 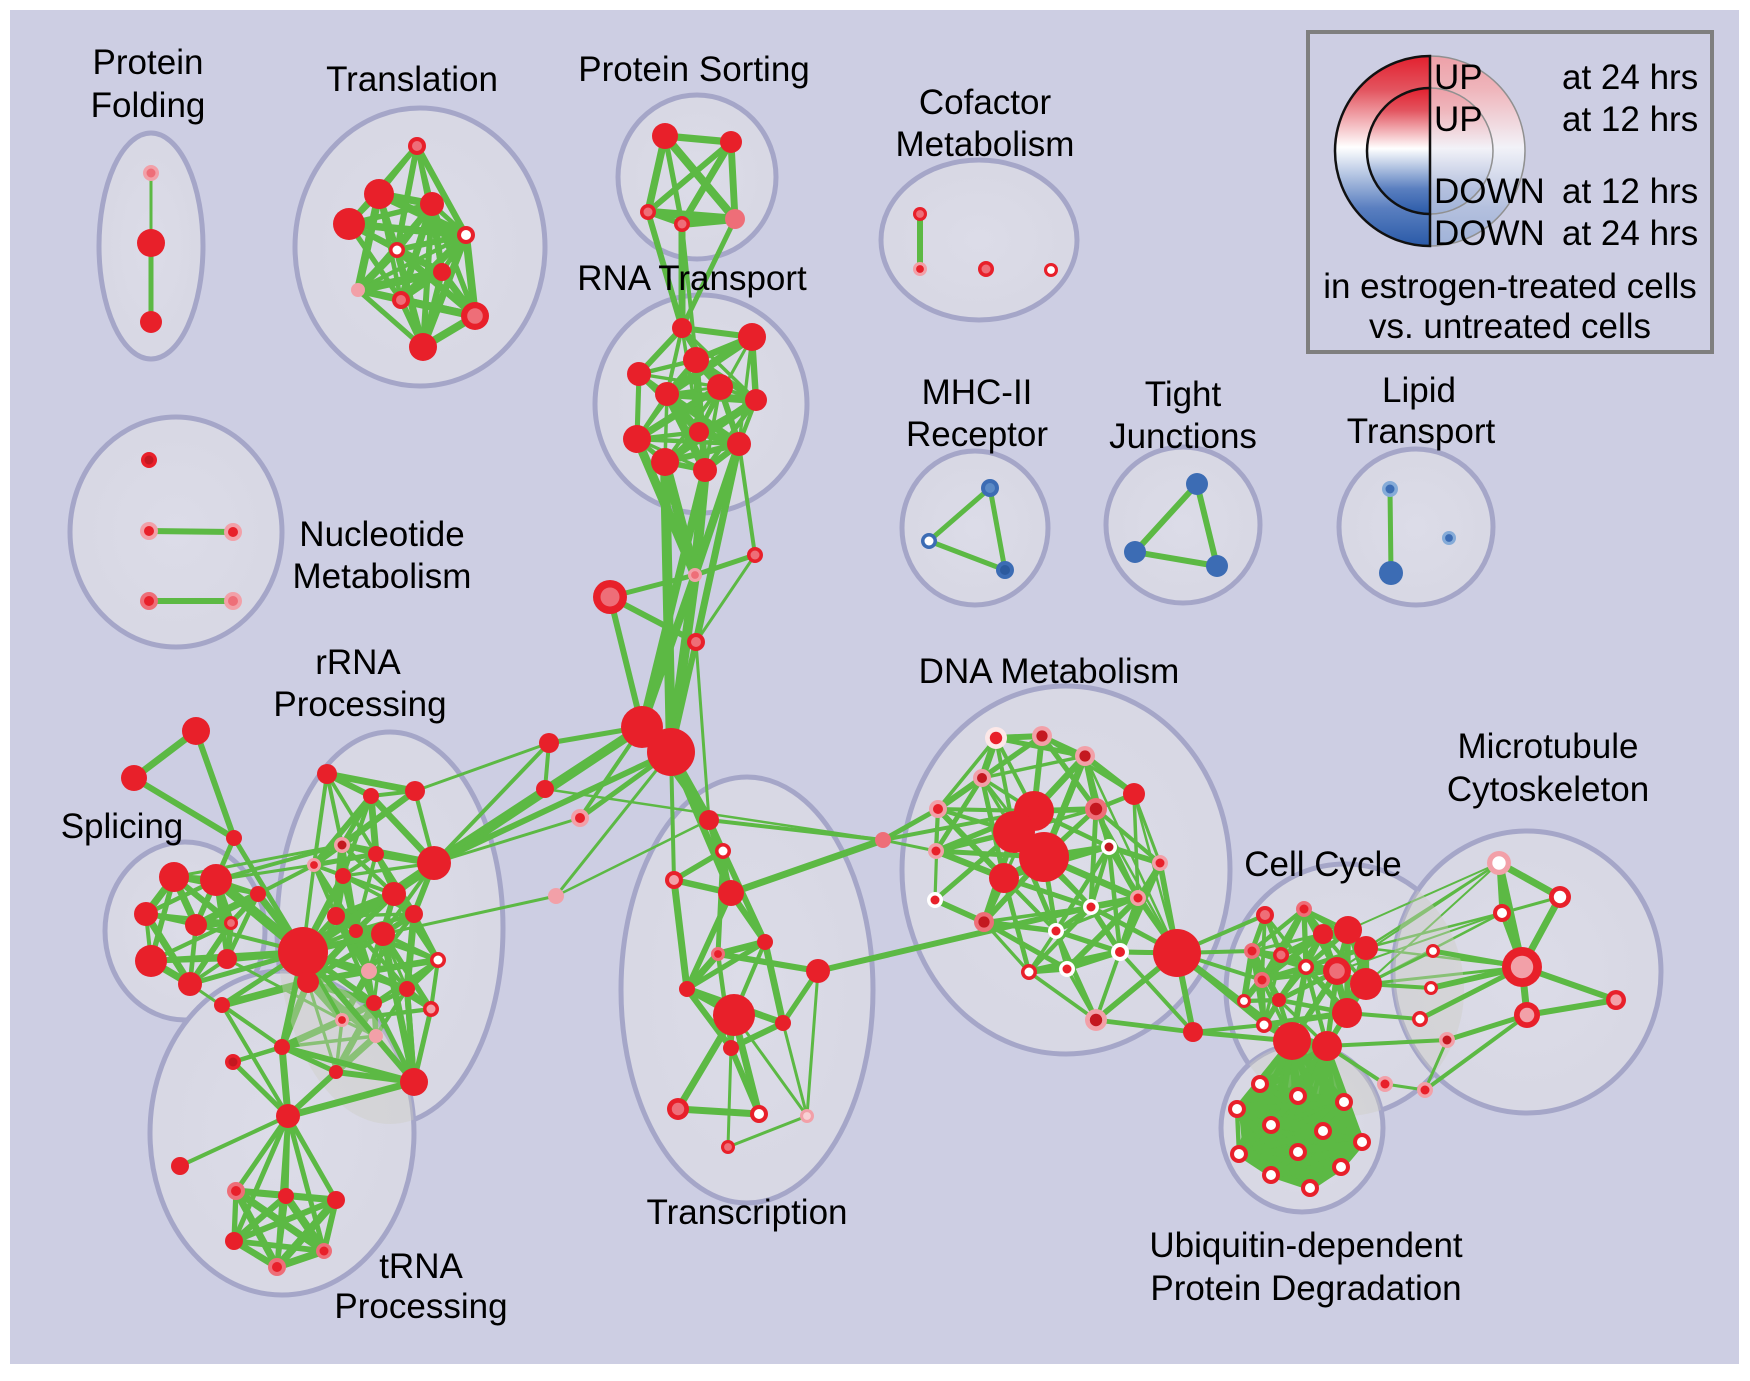 I want to click on svg-text: Nucleotide, so click(x=381, y=534).